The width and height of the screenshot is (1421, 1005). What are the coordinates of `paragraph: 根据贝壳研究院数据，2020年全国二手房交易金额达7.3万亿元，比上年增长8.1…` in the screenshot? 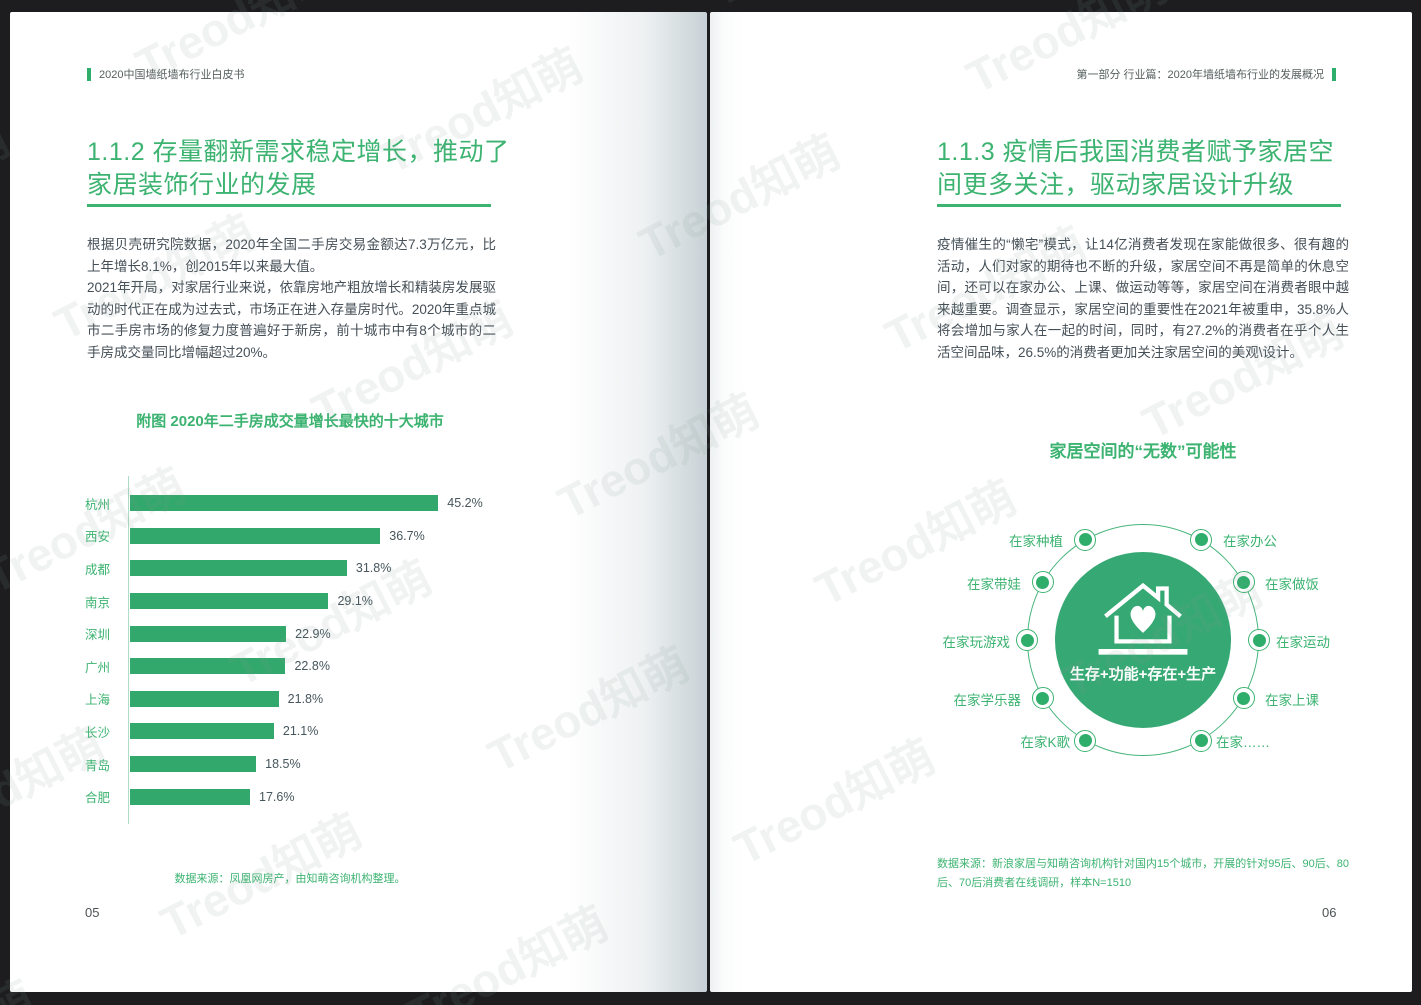 It's located at (291, 255).